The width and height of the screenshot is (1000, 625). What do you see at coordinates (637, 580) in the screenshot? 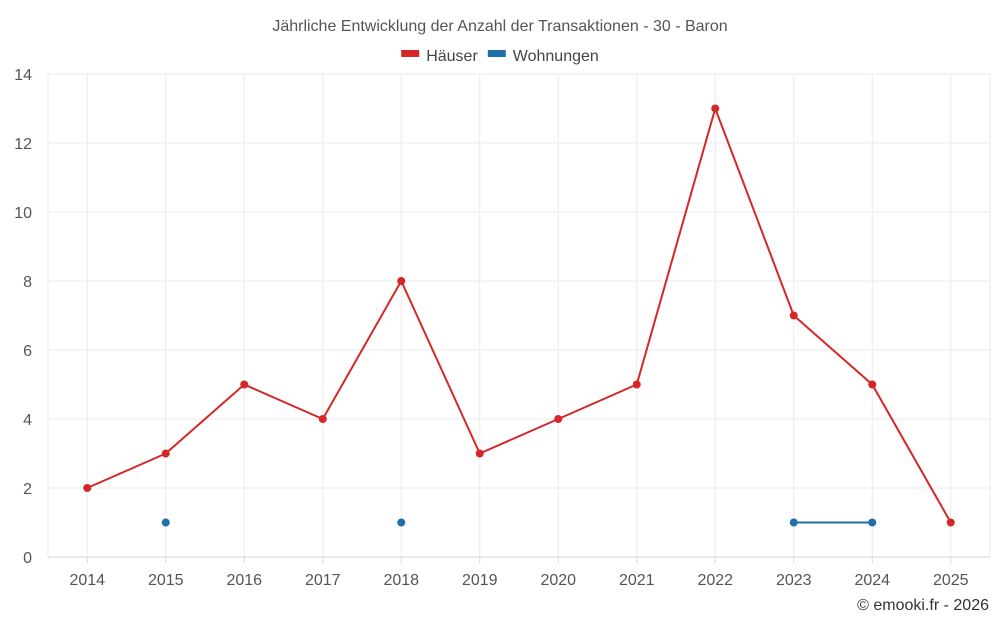
I see `x-tick-label: 2021` at bounding box center [637, 580].